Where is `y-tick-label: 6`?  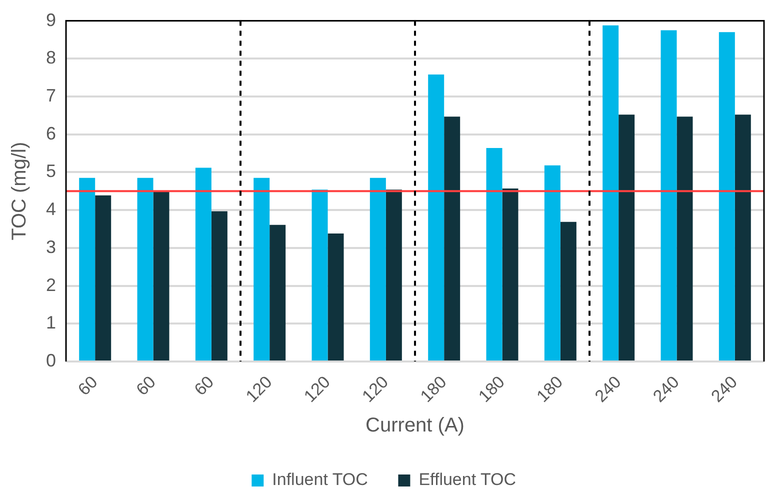
y-tick-label: 6 is located at coordinates (51, 133).